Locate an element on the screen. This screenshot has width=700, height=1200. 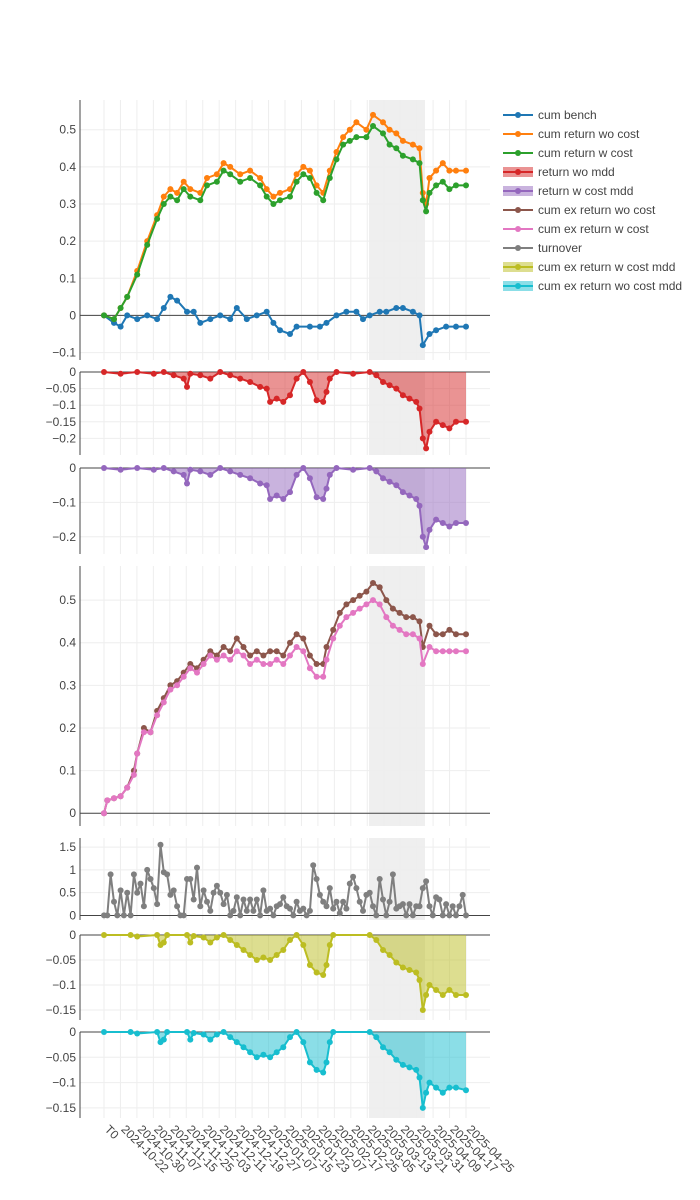
legend-item: return w cost mdd is located at coordinates (568, 191).